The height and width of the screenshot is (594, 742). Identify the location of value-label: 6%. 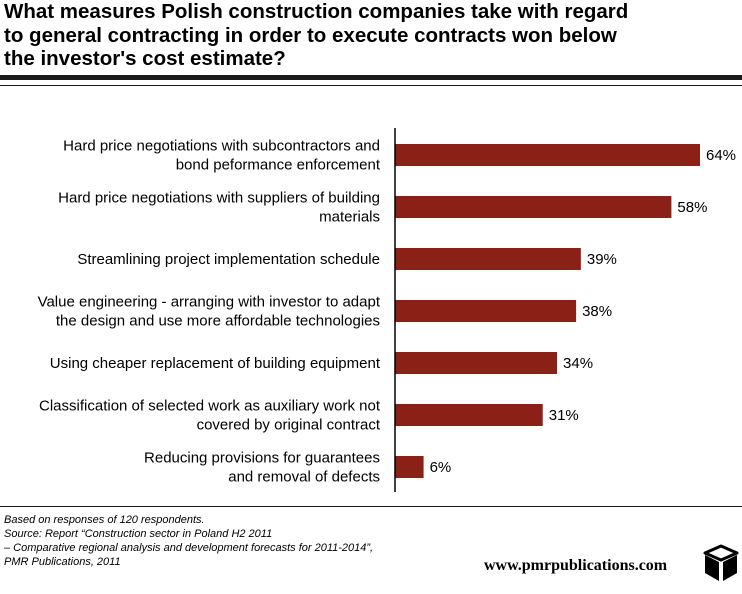
(441, 467).